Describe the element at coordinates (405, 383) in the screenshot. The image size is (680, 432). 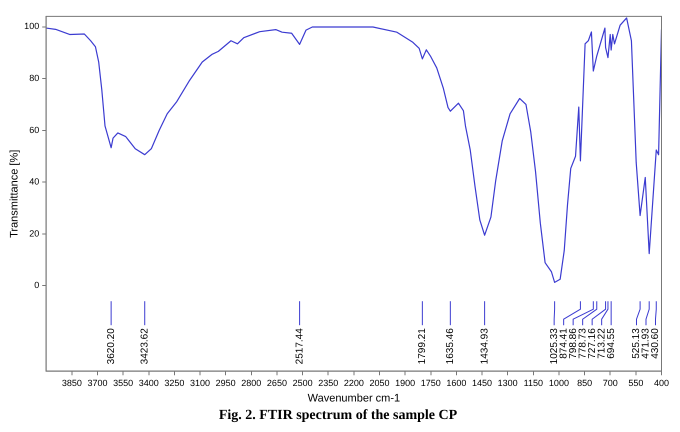
I see `x-tick-label: 1900` at that location.